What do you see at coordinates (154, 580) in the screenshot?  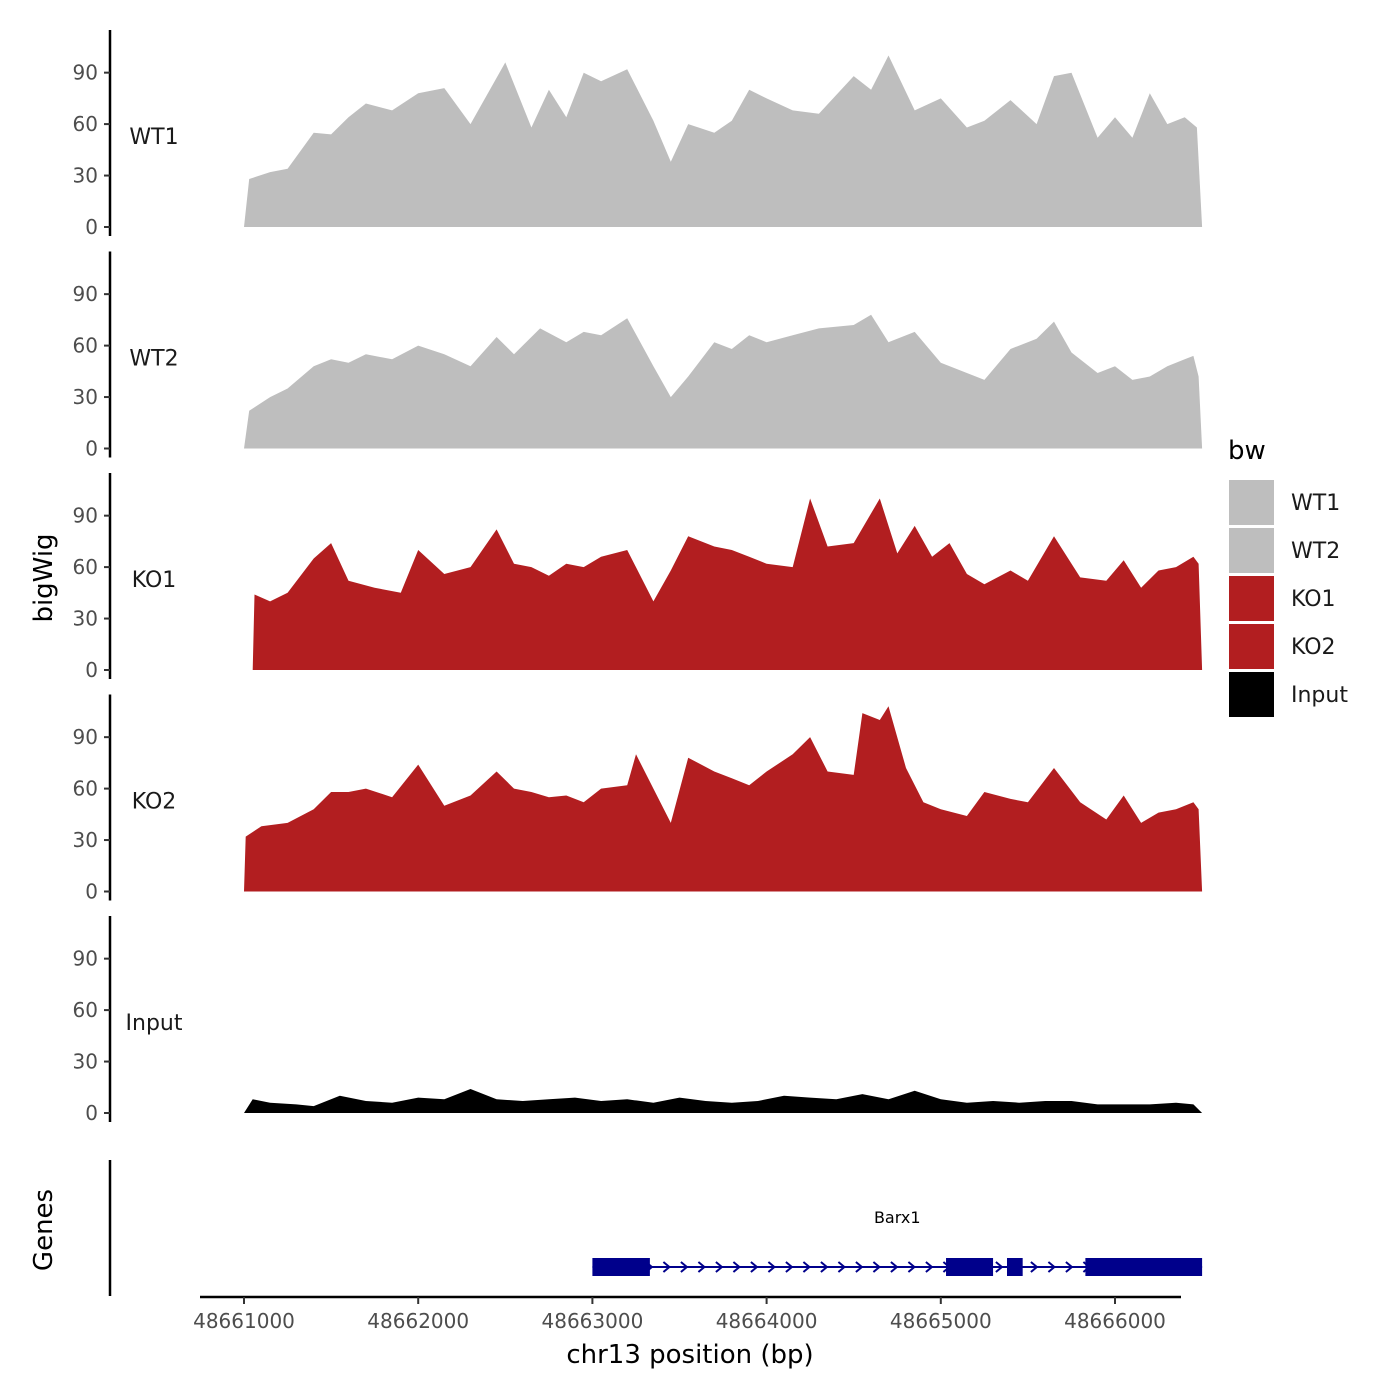 I see `track-label: KO1` at bounding box center [154, 580].